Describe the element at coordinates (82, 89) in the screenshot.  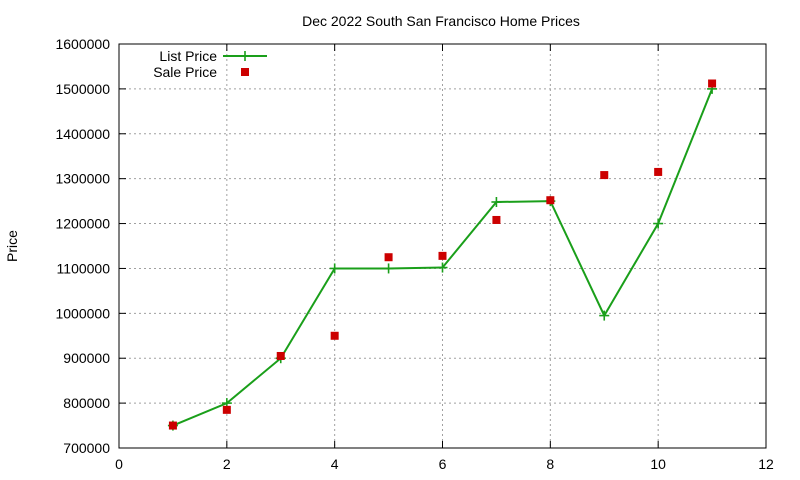
I see `y-tick-label: 1500000` at that location.